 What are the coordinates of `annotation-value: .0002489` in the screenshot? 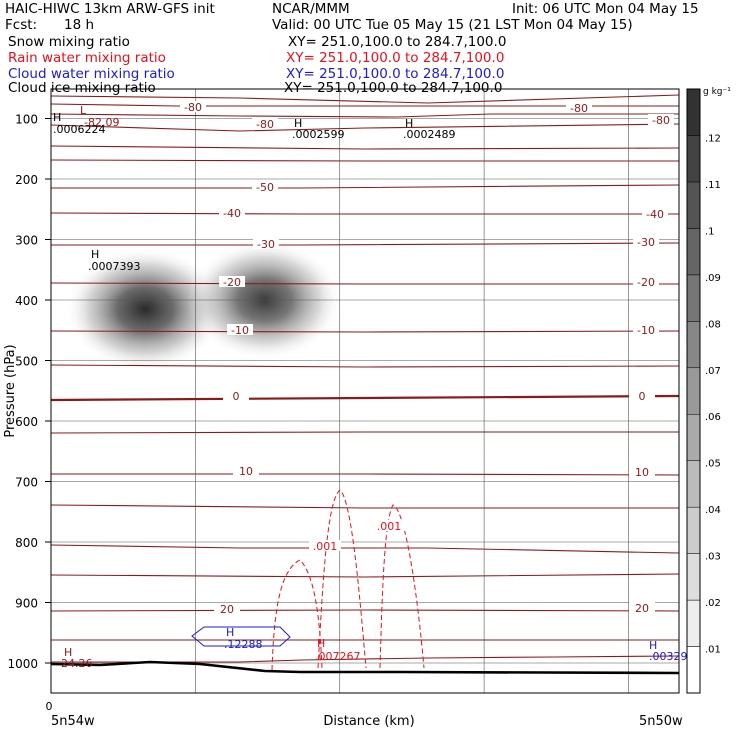 It's located at (429, 134).